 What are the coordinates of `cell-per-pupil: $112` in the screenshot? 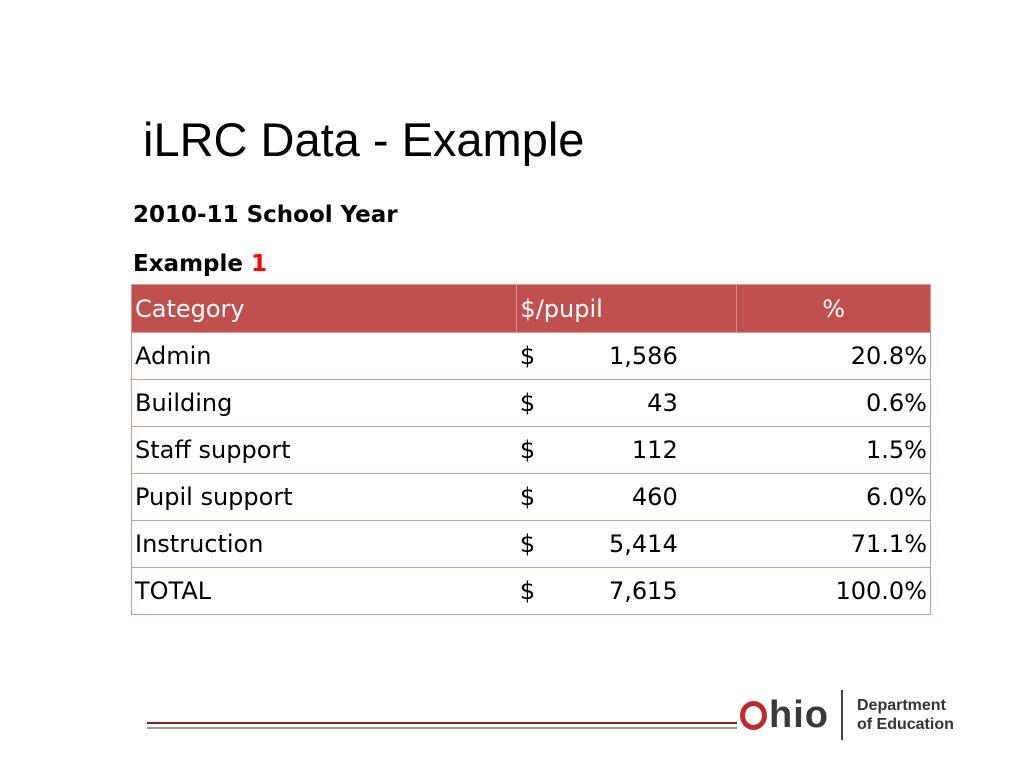 It's located at (626, 450).